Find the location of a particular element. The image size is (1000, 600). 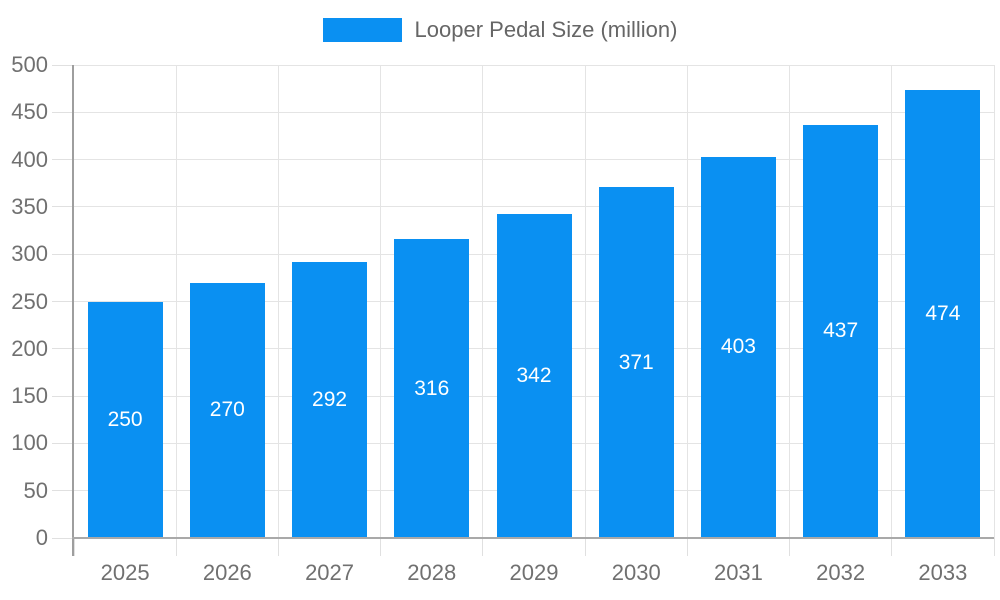

bar-2026: 270 is located at coordinates (227, 410).